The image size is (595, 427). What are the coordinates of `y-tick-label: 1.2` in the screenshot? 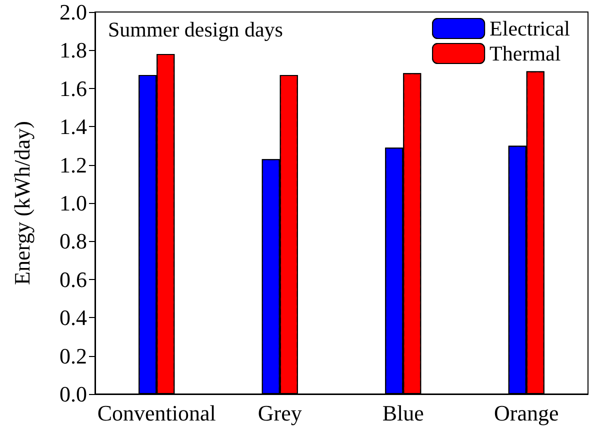 It's located at (73, 165).